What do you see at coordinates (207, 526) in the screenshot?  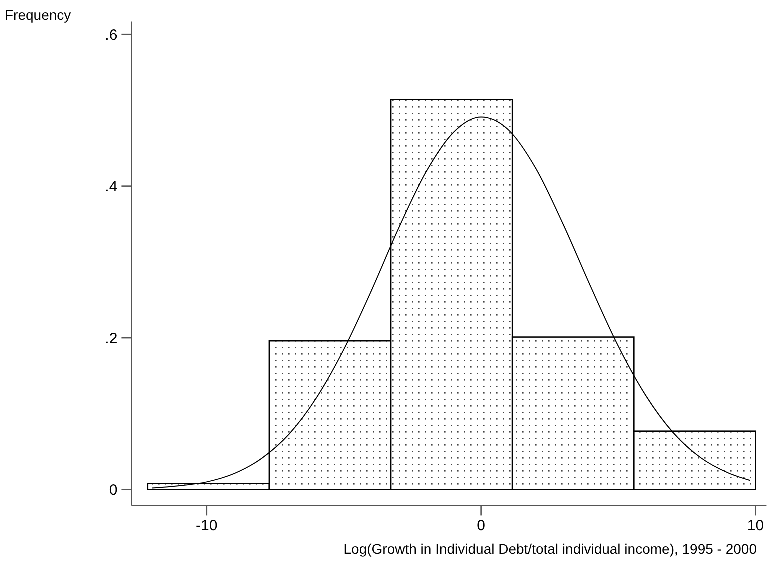 I see `x-tick-label: -10` at bounding box center [207, 526].